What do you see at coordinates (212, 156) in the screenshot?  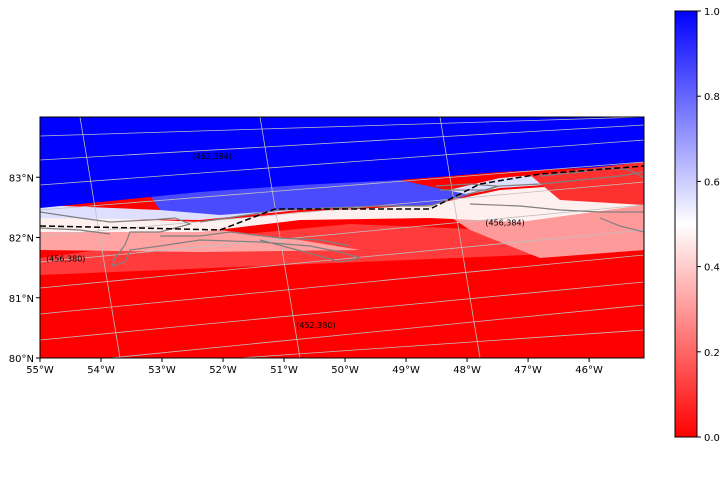 I see `cell-index-label: (462,384)` at bounding box center [212, 156].